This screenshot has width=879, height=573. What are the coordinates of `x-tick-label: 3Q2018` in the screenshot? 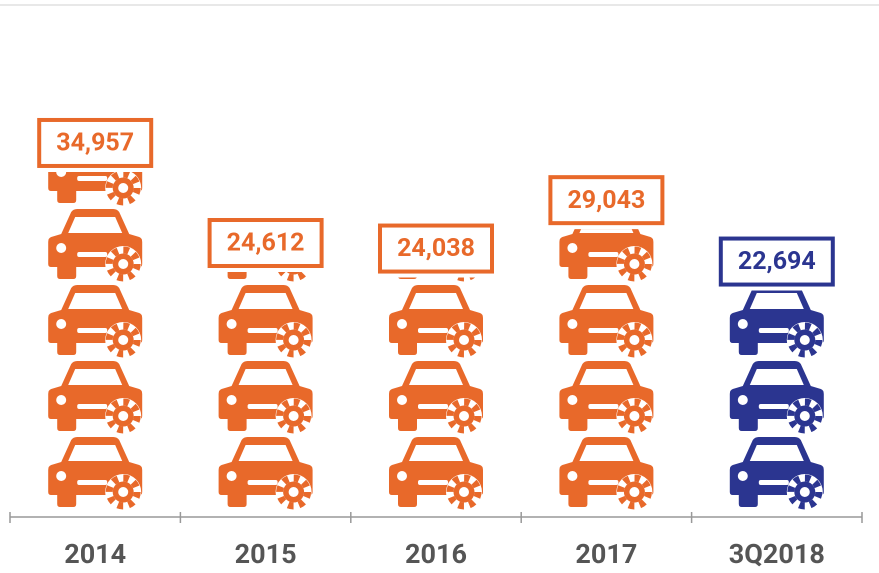 It's located at (777, 554).